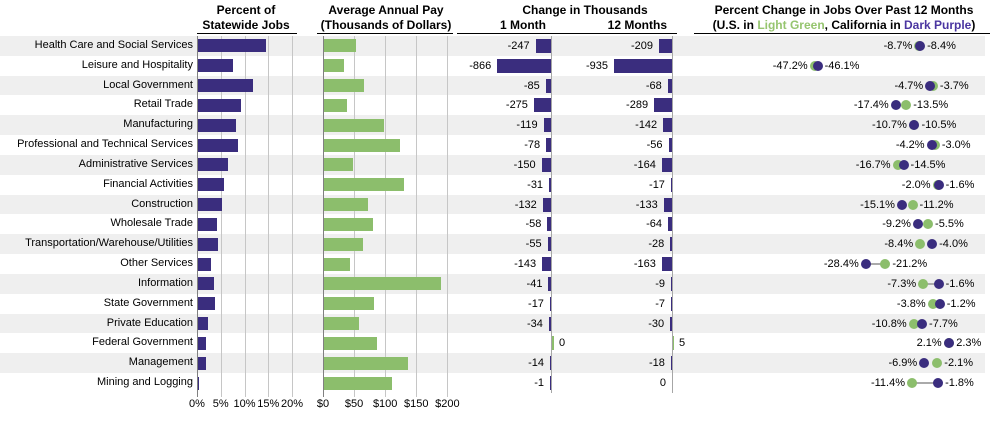  I want to click on pay-axis-tick-label: $0, so click(323, 403).